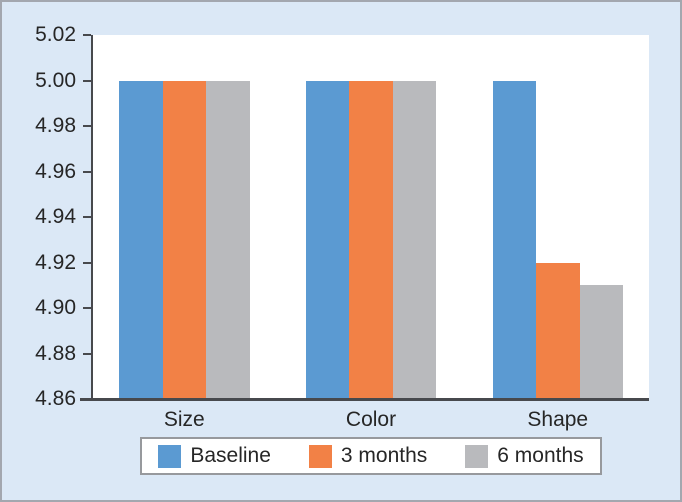 The width and height of the screenshot is (682, 502). I want to click on y-tick-label: 4.92, so click(55, 262).